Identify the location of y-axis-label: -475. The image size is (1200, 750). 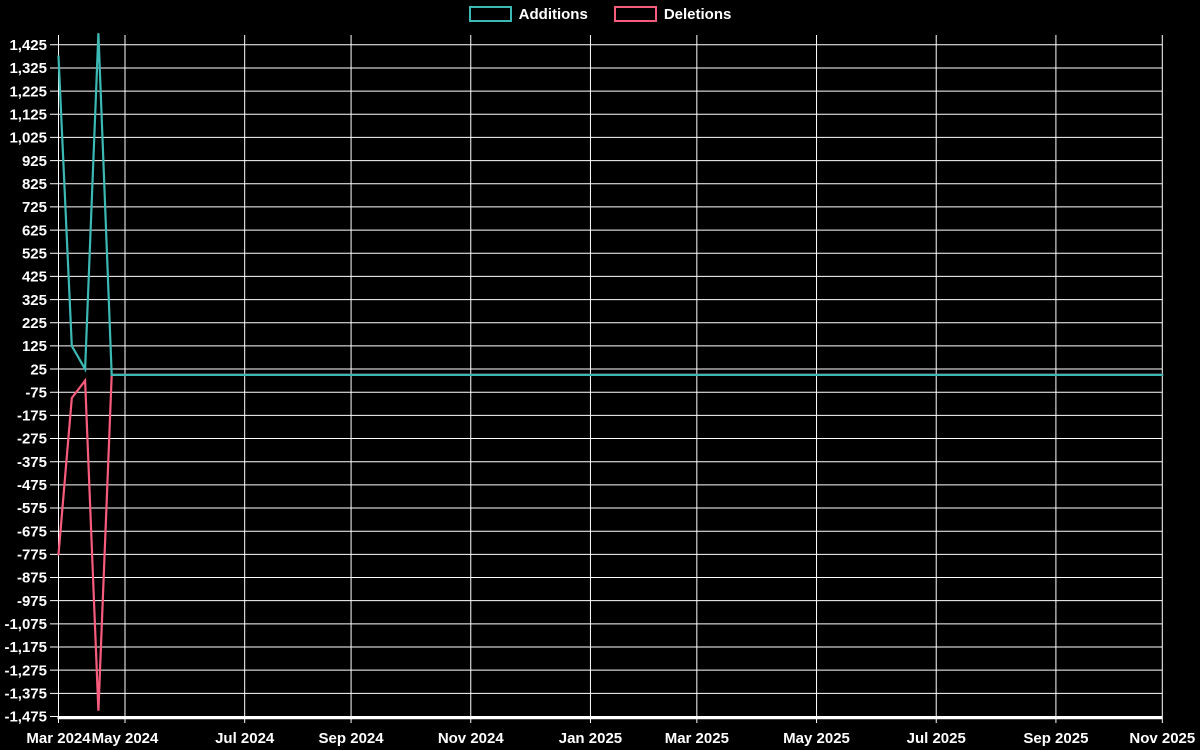
(32, 485).